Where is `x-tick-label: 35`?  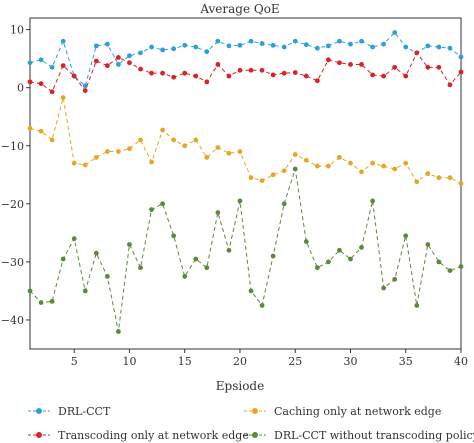 x-tick-label: 35 is located at coordinates (406, 361).